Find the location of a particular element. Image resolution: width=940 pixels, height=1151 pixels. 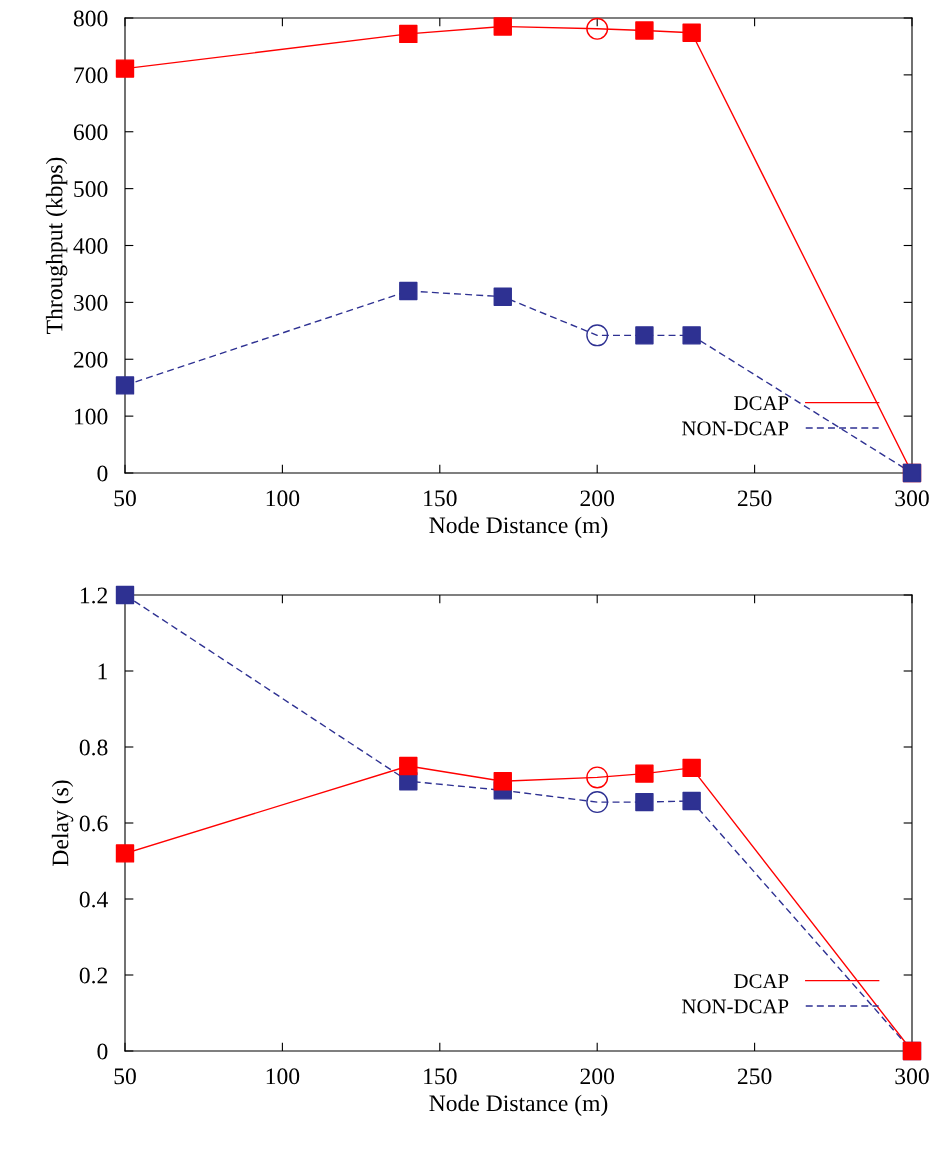

y-tick-label: 100 is located at coordinates (91, 416).